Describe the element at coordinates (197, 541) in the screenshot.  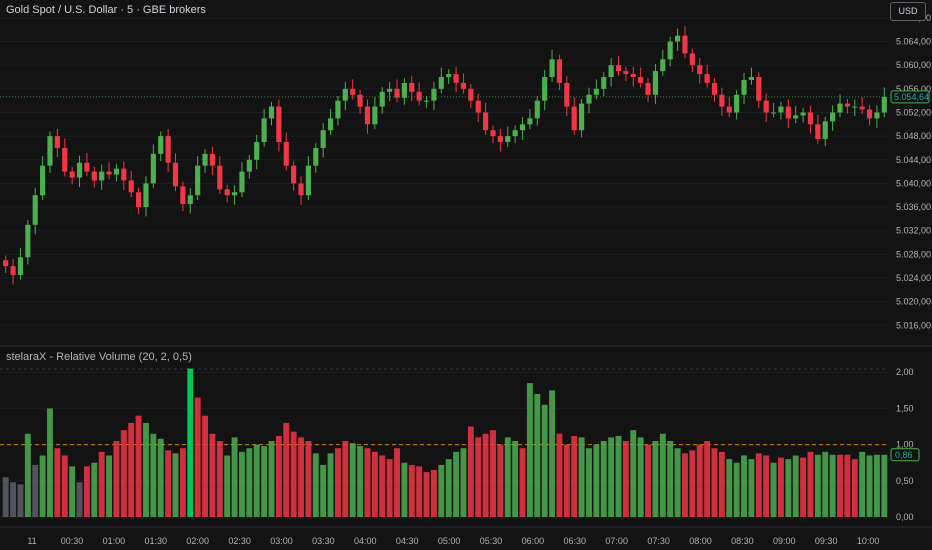
I see `time-tick-label: 02:00` at that location.